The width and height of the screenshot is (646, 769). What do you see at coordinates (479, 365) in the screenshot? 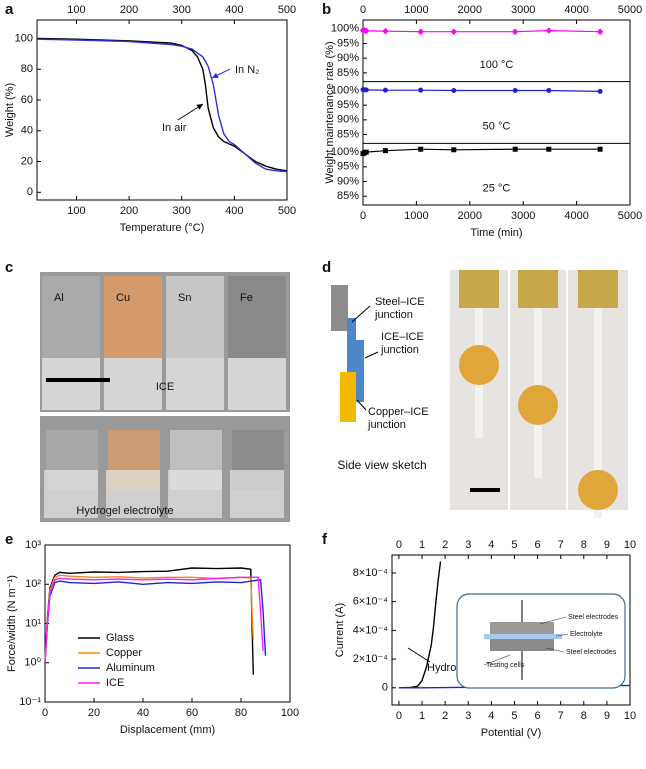
I see `copper-disk` at bounding box center [479, 365].